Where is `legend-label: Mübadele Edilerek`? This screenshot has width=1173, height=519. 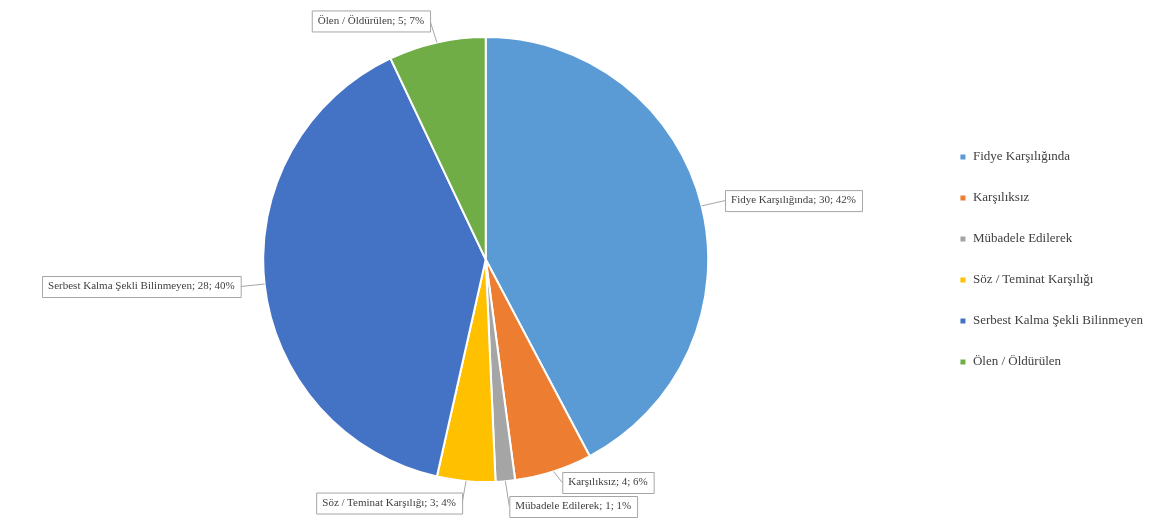
legend-label: Mübadele Edilerek is located at coordinates (1022, 238).